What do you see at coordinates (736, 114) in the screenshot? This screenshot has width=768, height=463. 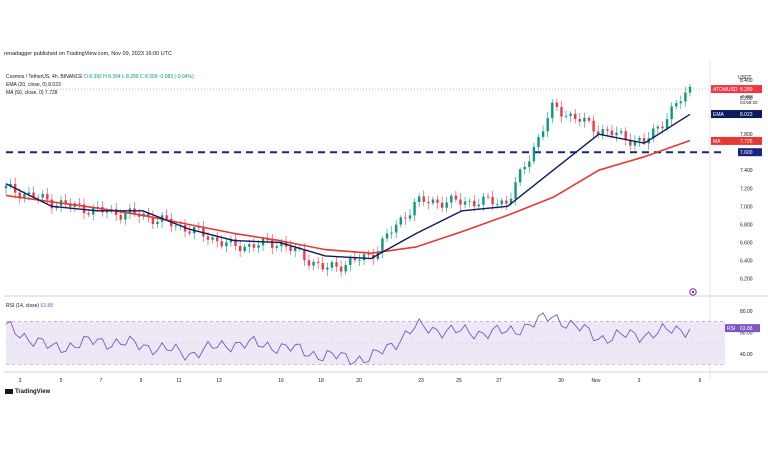 I see `ema-badge: EMA 8.023` at bounding box center [736, 114].